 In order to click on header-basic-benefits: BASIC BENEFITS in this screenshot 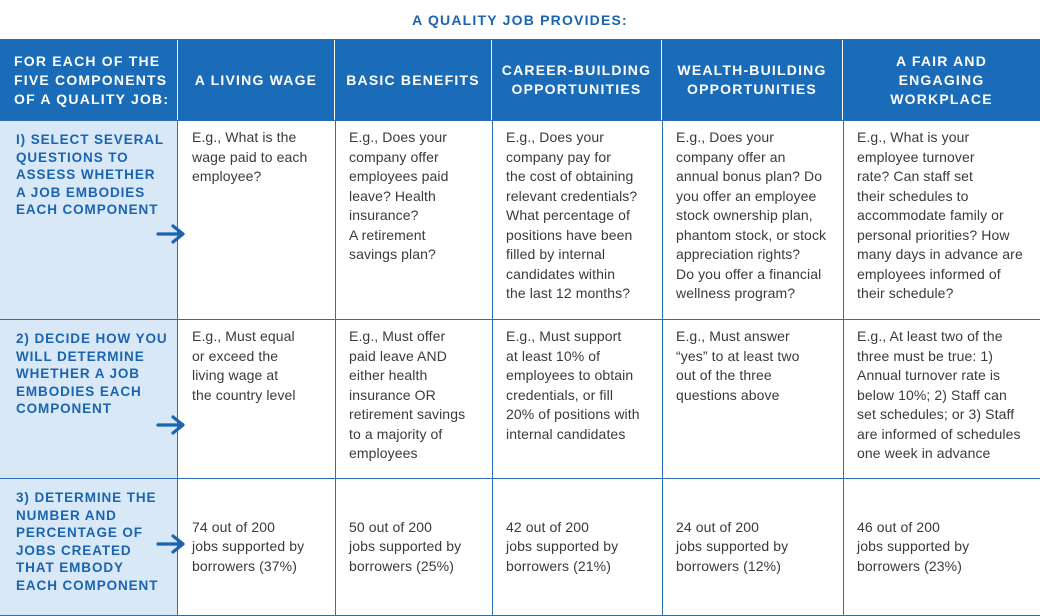, I will do `click(413, 80)`.